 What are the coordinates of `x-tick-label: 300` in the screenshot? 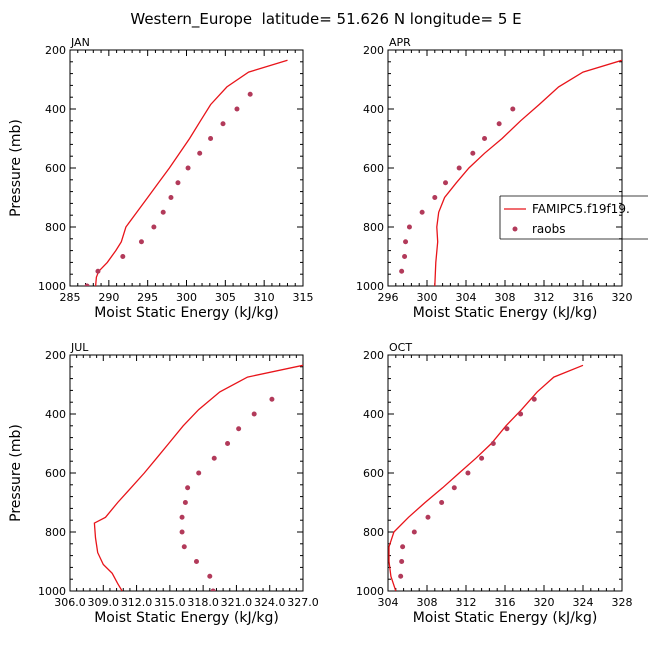 It's located at (427, 297).